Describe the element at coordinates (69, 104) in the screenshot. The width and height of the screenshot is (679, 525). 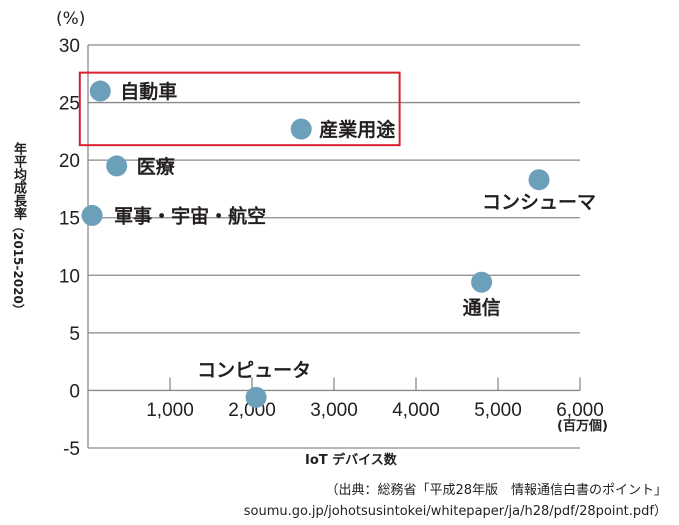
I see `y-tick-label: 25` at that location.